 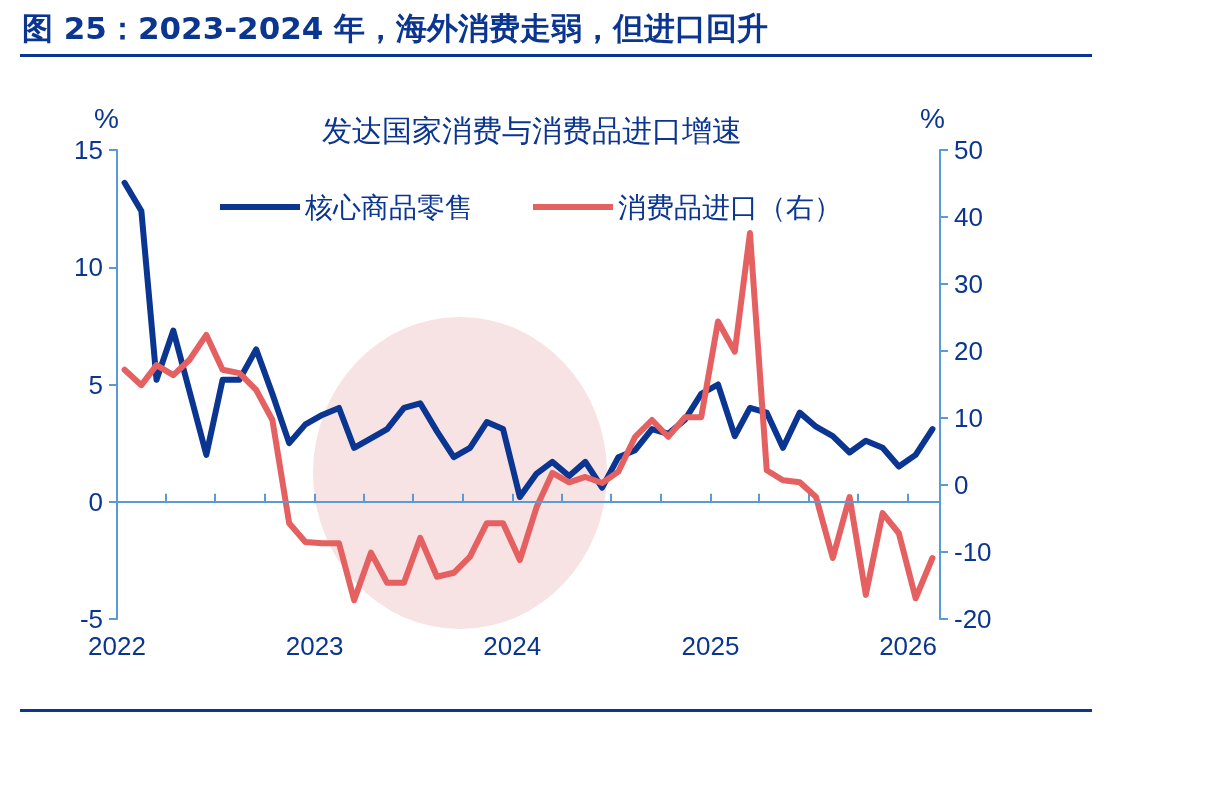 I want to click on y-tick-label: 10, so click(x=88, y=267).